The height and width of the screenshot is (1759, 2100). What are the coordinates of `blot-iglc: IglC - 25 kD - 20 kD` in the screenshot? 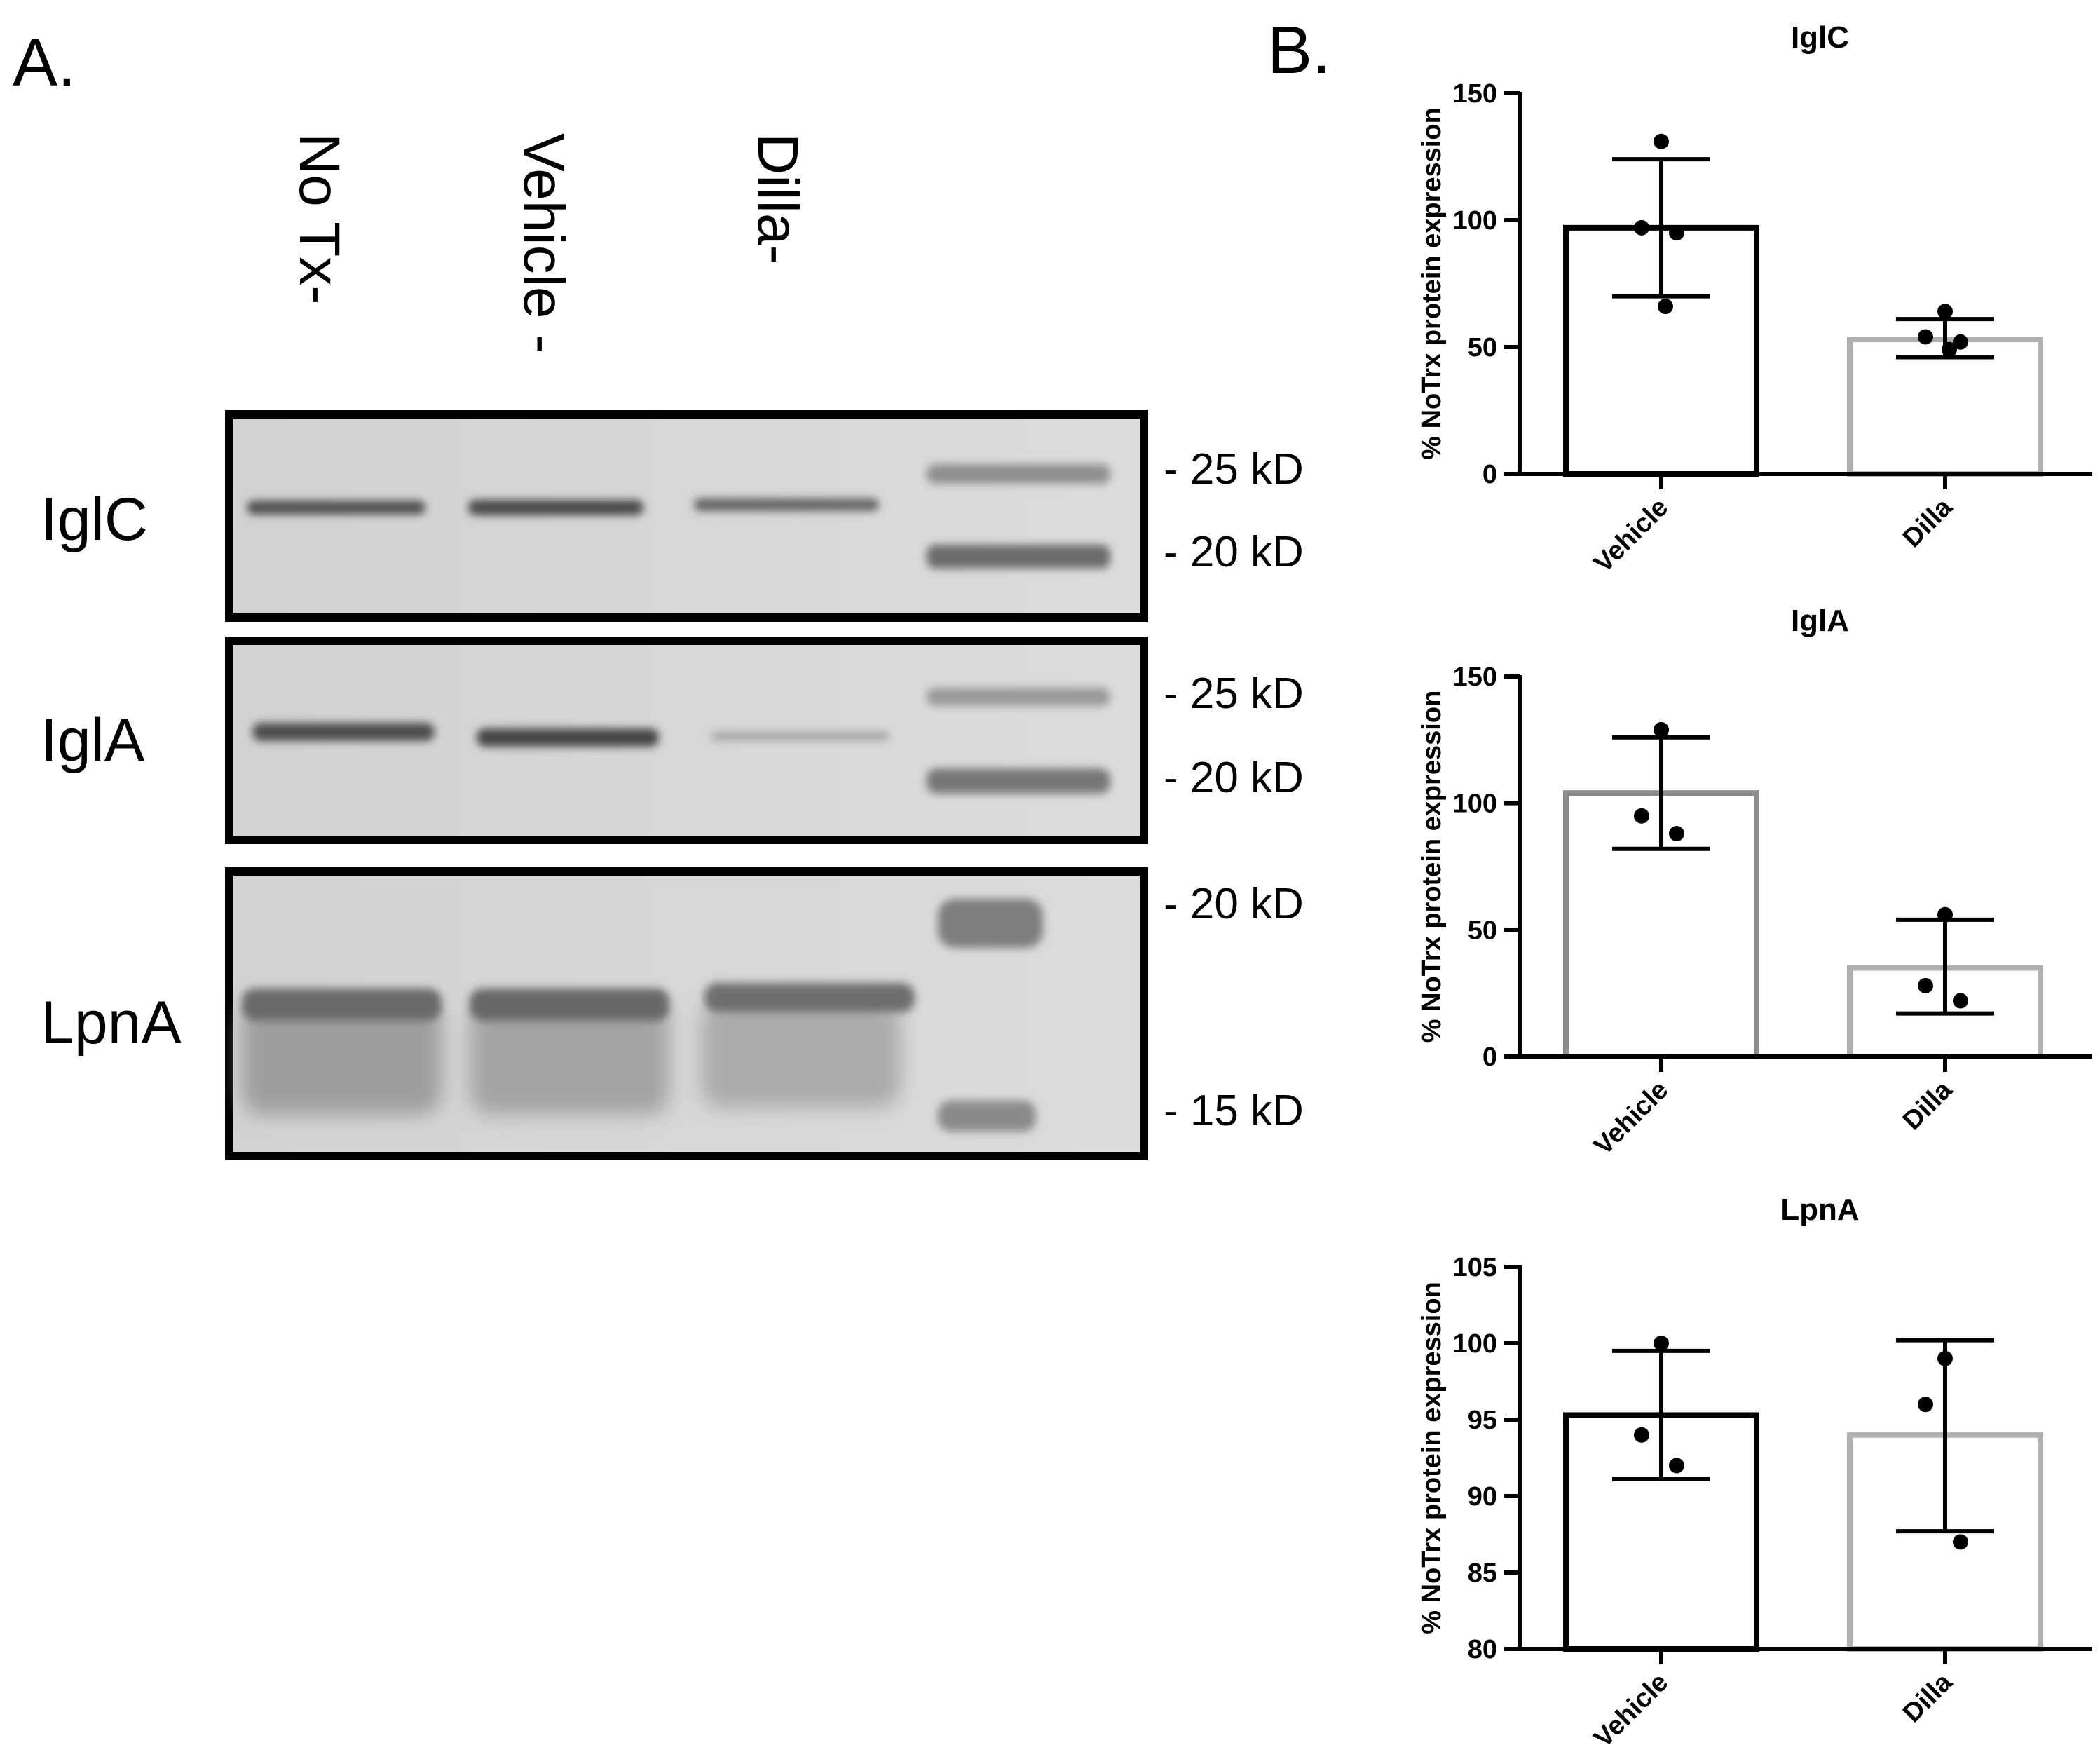 It's located at (672, 516).